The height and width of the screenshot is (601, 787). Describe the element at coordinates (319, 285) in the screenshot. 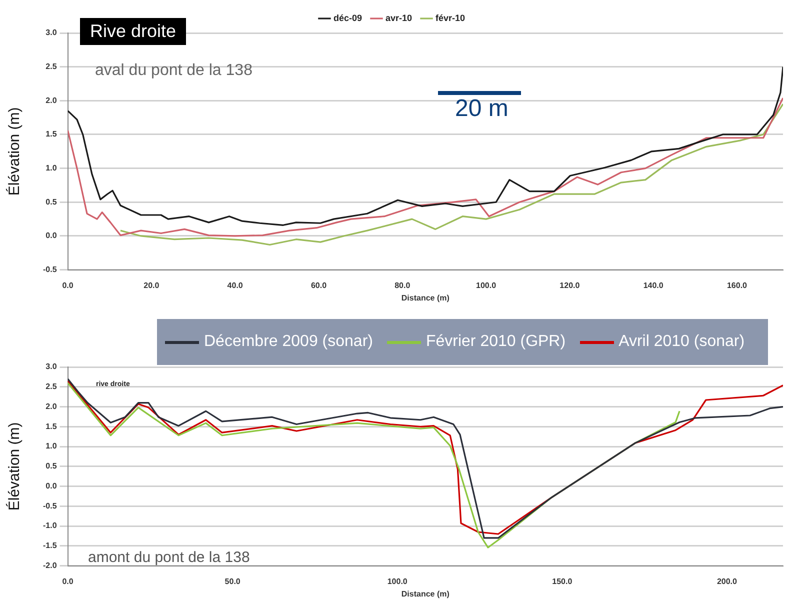

I see `x-tick-label: 60.0` at that location.